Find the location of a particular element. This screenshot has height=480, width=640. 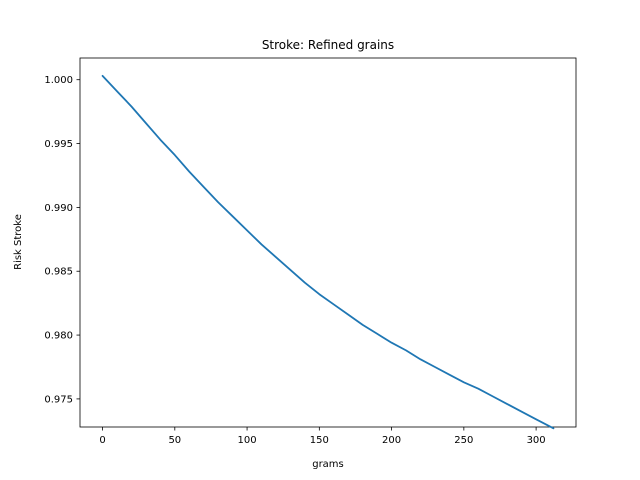

chart-title: Stroke: Refined grains is located at coordinates (328, 45).